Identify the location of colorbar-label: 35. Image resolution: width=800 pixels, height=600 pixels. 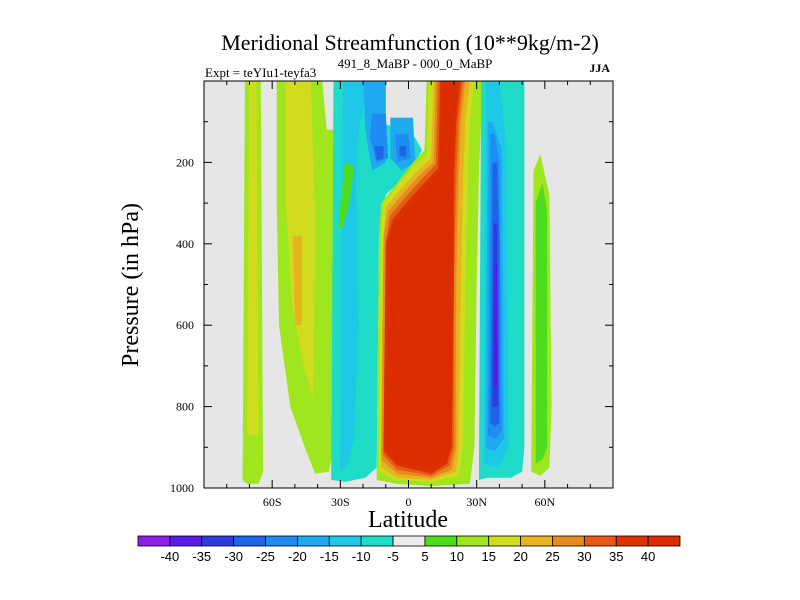
(616, 556).